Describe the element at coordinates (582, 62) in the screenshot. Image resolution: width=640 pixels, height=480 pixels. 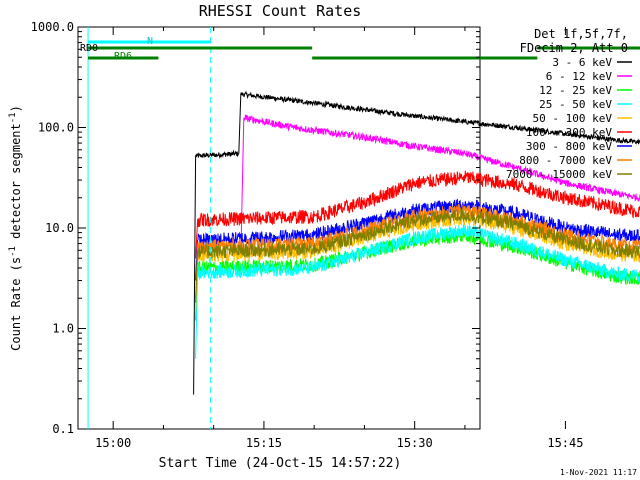
I see `legend-label: 3 - 6 keV` at that location.